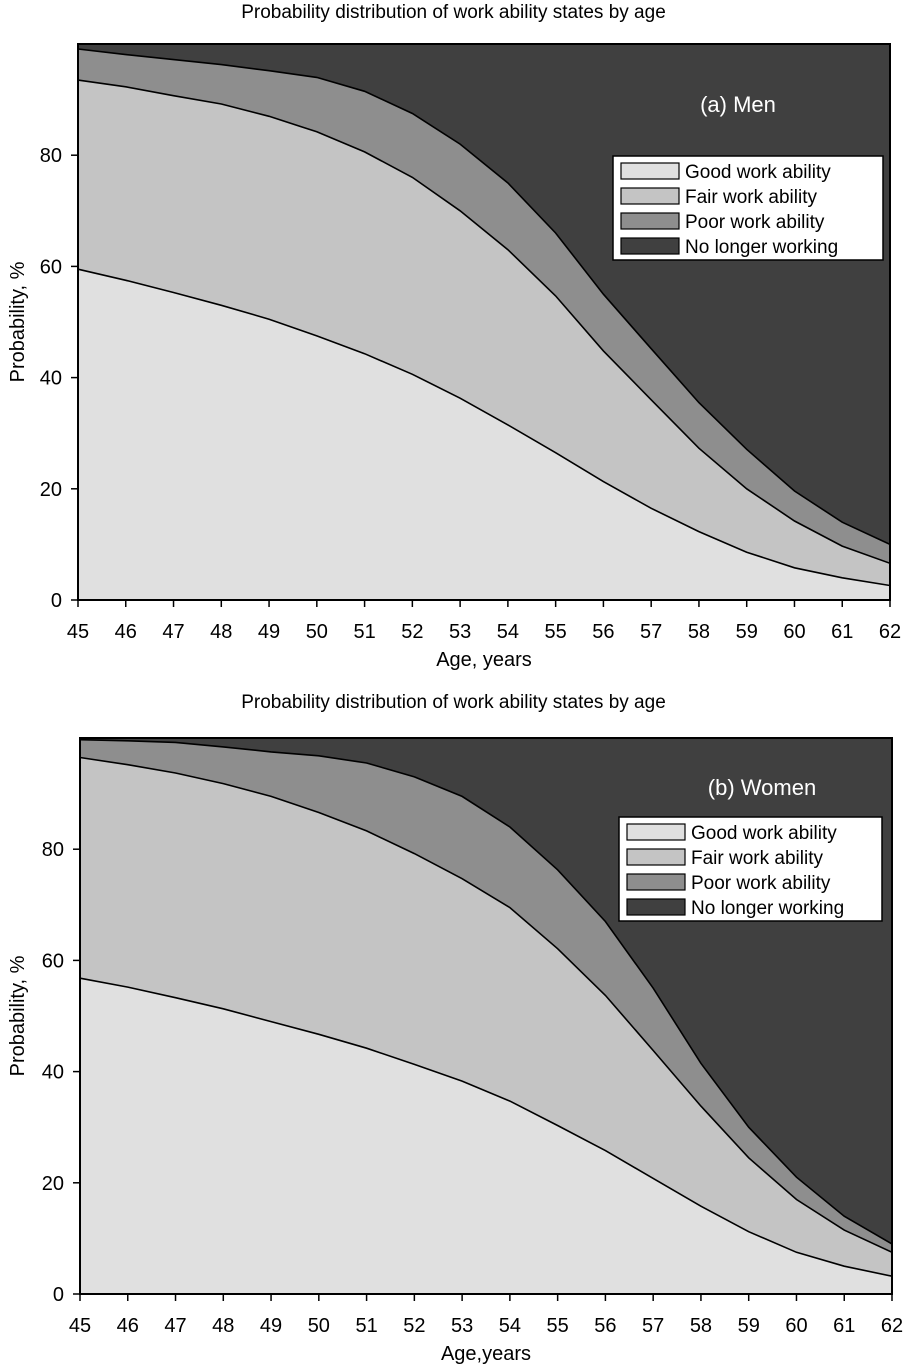 Image resolution: width=907 pixels, height=1371 pixels. What do you see at coordinates (762, 787) in the screenshot?
I see `panel-label: (b) Women` at bounding box center [762, 787].